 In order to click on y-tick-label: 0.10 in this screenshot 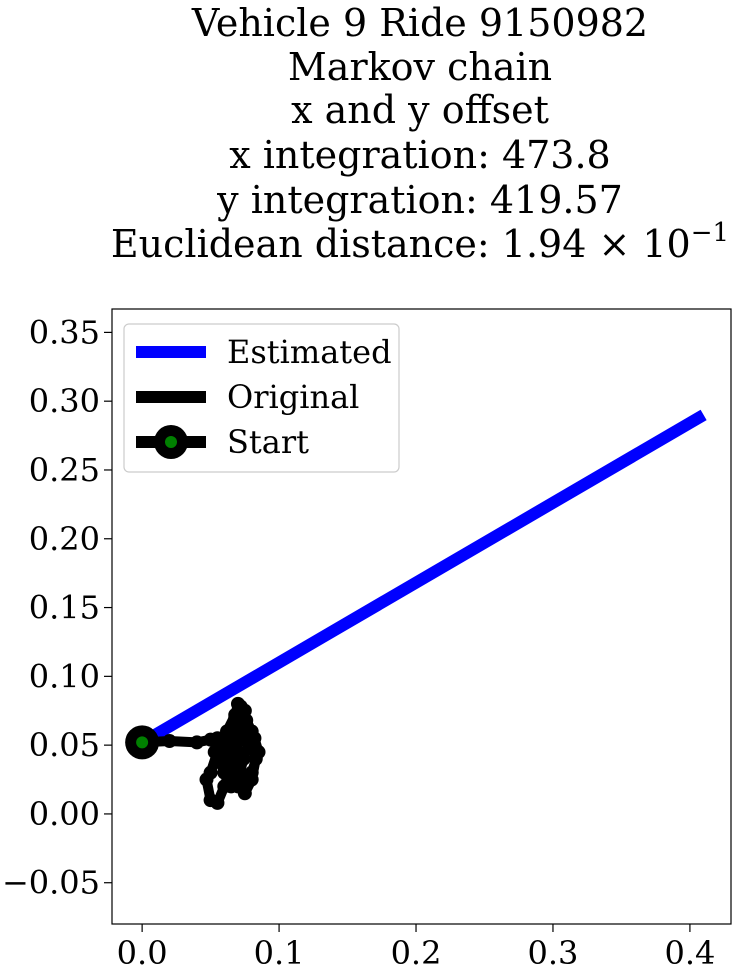, I will do `click(64, 676)`.